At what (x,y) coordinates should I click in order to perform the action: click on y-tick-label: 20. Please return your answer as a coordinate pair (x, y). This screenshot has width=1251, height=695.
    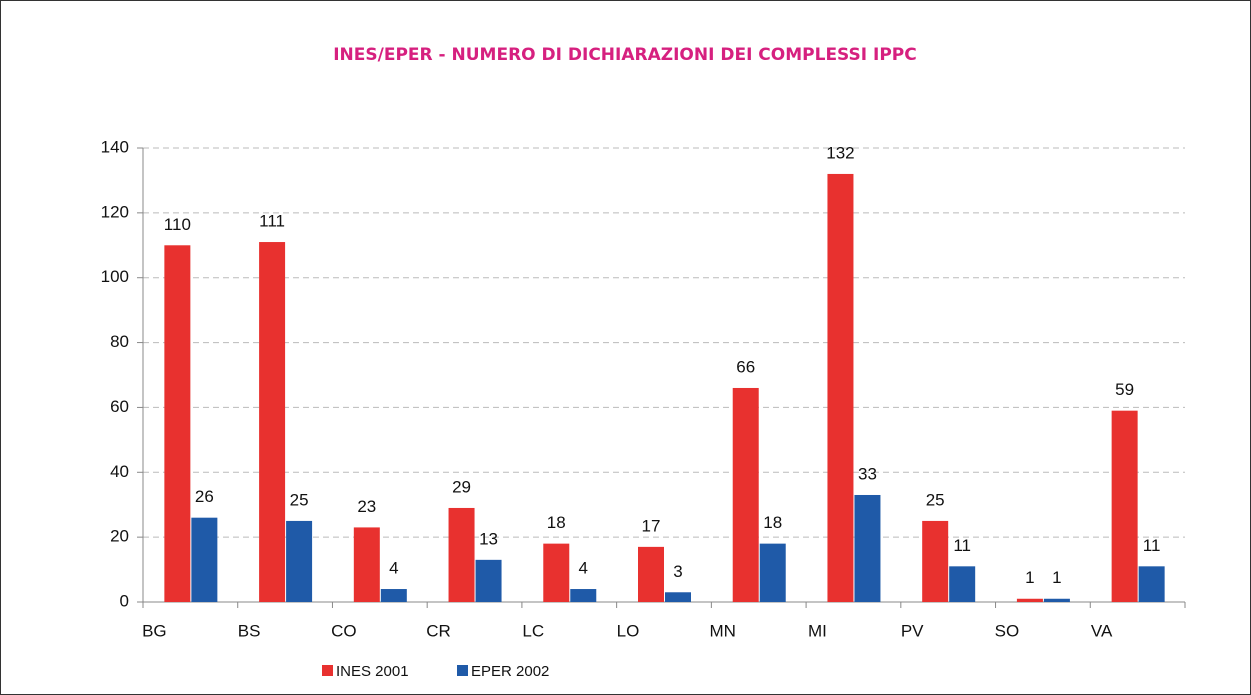
    Looking at the image, I should click on (119, 536).